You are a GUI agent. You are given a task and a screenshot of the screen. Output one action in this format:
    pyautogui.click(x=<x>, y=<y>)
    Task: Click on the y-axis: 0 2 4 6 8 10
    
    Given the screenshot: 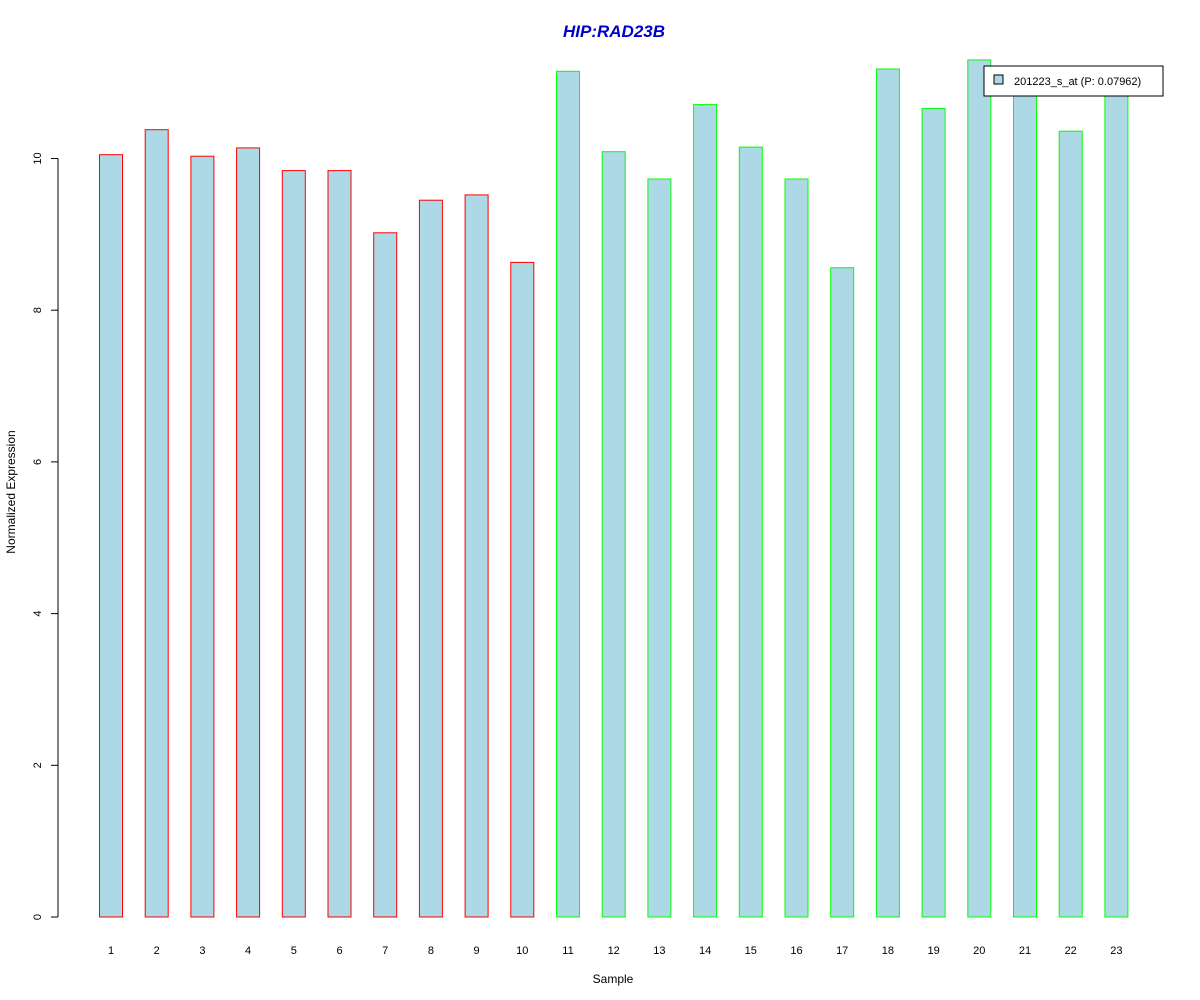 What is the action you would take?
    pyautogui.click(x=45, y=536)
    